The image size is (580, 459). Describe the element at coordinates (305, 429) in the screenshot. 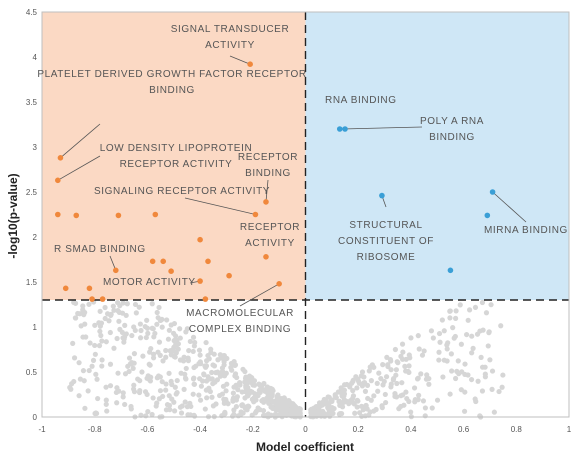

I see `x-tick-label: 0` at that location.